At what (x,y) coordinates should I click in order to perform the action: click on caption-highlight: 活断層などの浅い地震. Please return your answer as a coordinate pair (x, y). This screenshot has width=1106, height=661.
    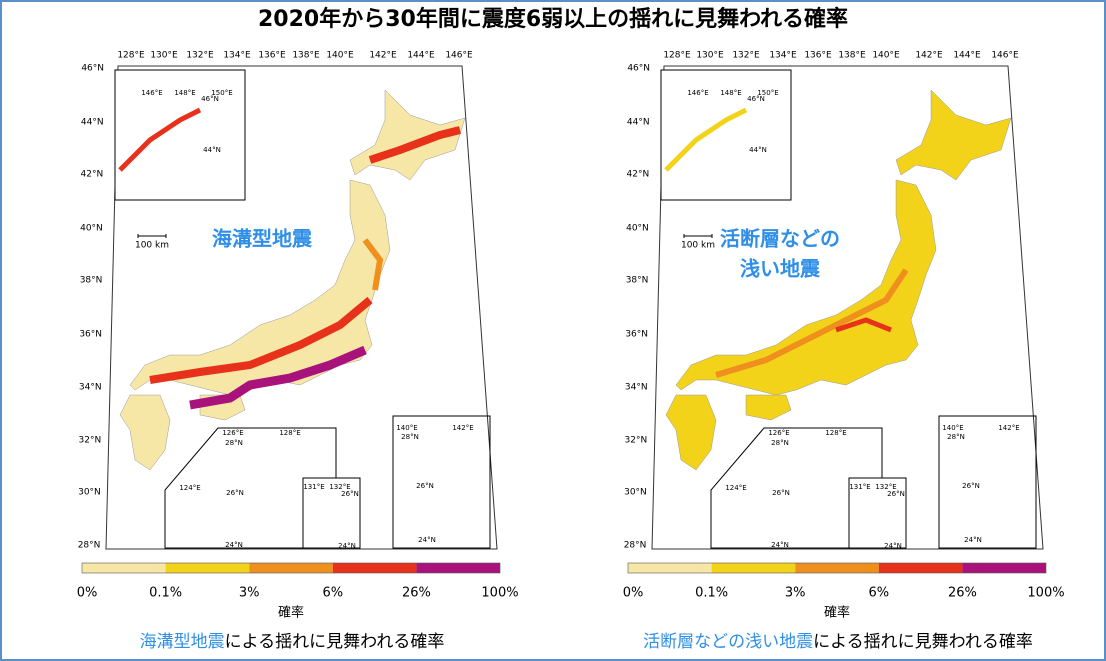
    Looking at the image, I should click on (728, 642).